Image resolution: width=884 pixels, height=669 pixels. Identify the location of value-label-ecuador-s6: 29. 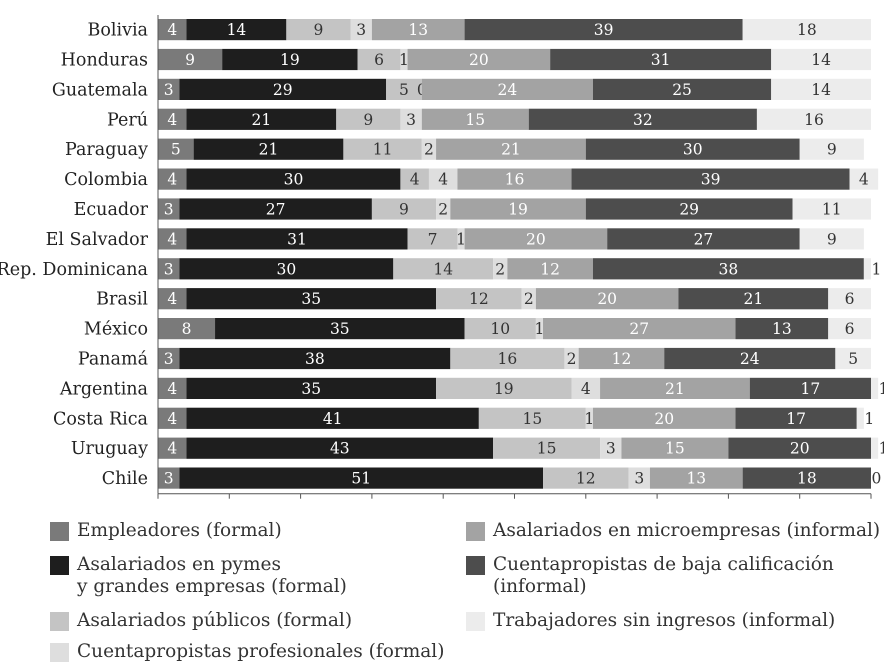
(689, 210).